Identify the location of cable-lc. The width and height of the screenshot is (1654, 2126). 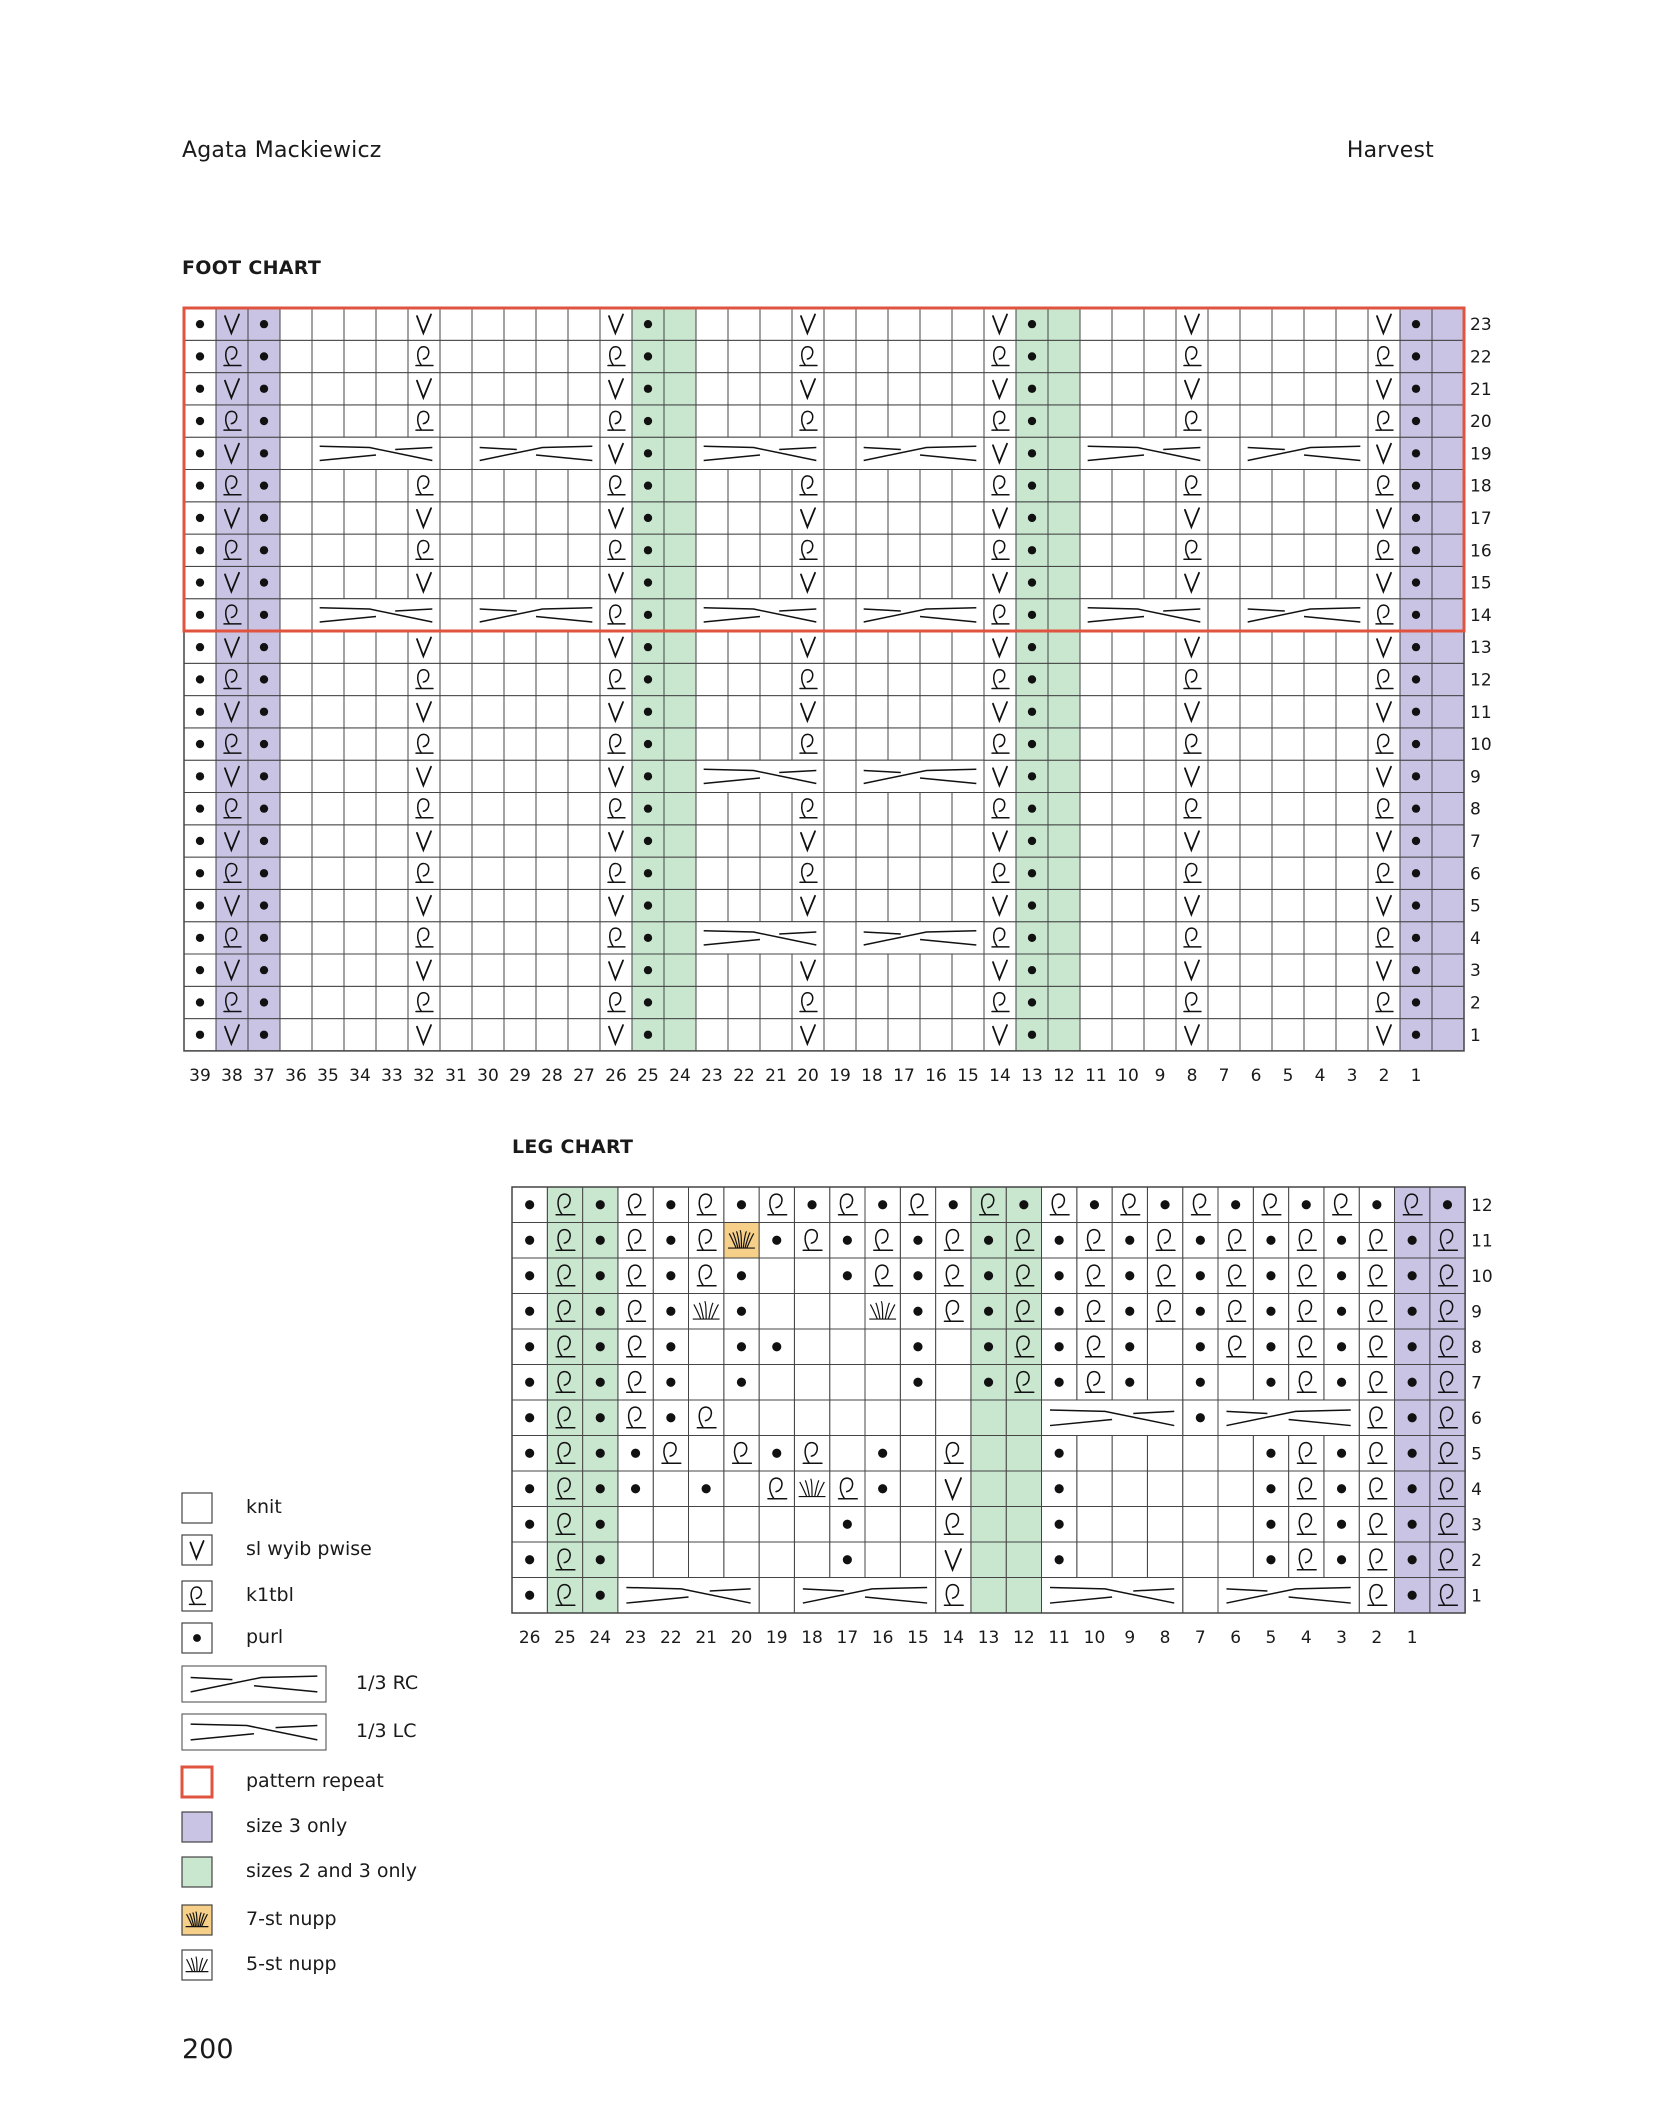
(1112, 1595).